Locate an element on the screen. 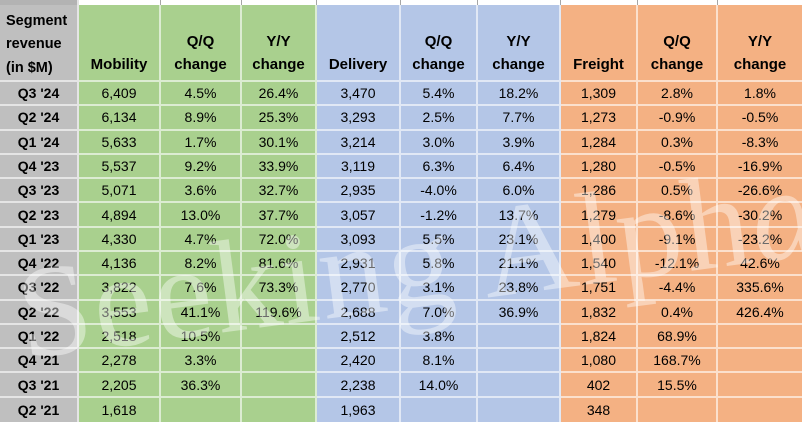 Image resolution: width=802 pixels, height=422 pixels. cell-mobility-qq_change is located at coordinates (201, 409).